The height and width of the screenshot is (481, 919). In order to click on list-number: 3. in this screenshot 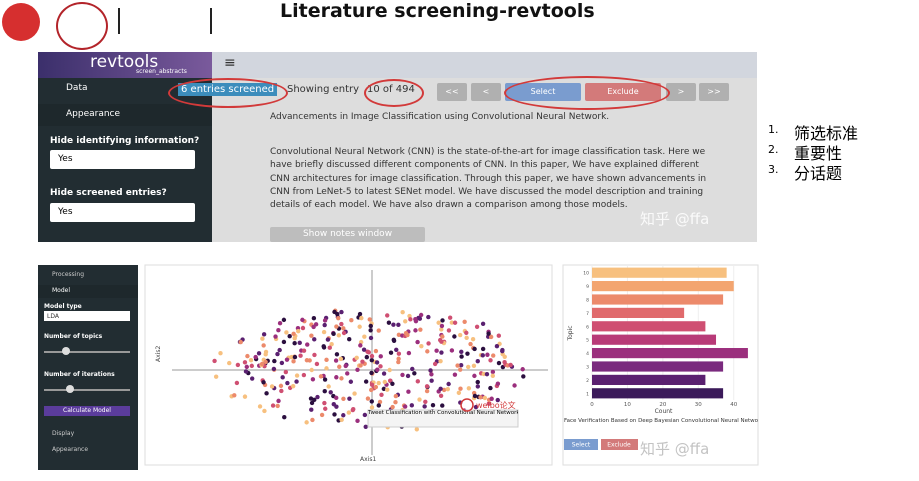, I will do `click(773, 169)`.